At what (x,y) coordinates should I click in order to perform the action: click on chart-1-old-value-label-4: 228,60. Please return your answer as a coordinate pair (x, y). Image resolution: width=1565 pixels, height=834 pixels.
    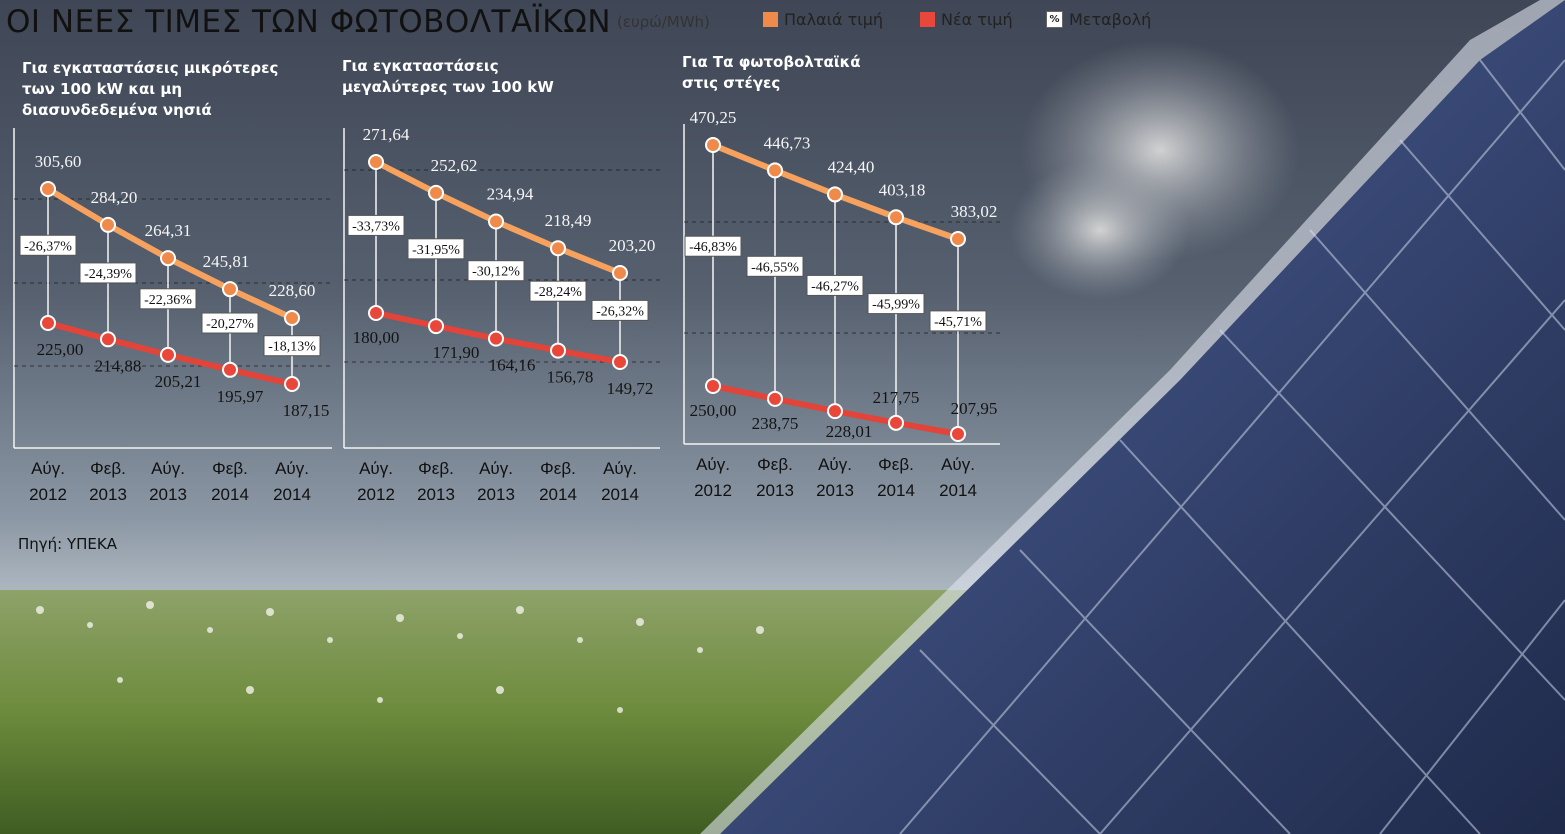
    Looking at the image, I should click on (292, 290).